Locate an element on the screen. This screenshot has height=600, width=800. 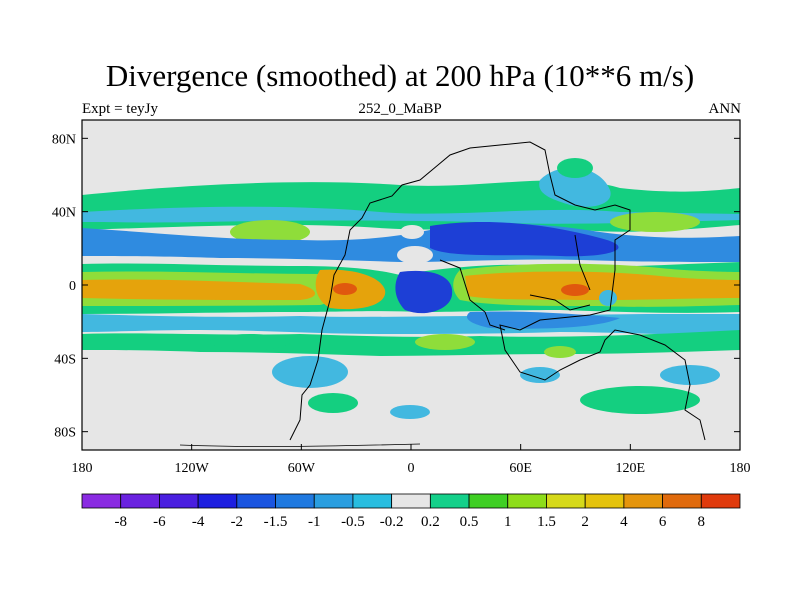
contour-equatorial-strong is located at coordinates (198, 289).